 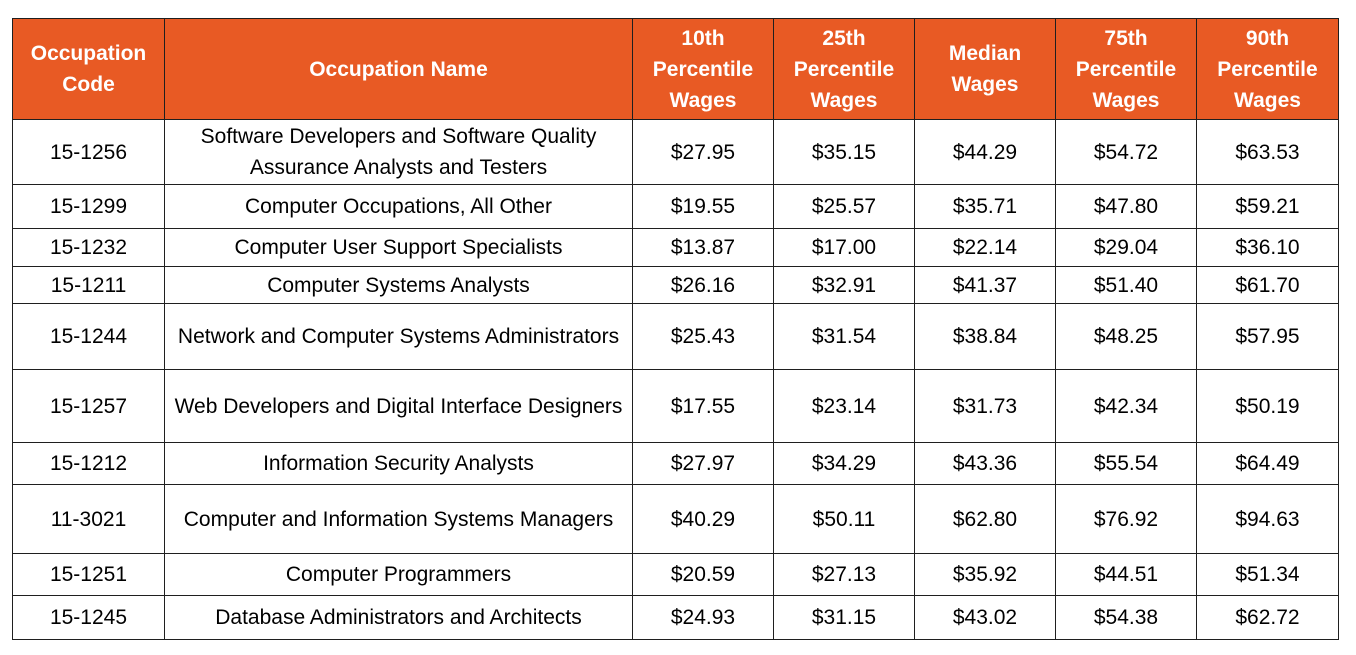 What do you see at coordinates (1267, 463) in the screenshot?
I see `p90-cell: $64.49` at bounding box center [1267, 463].